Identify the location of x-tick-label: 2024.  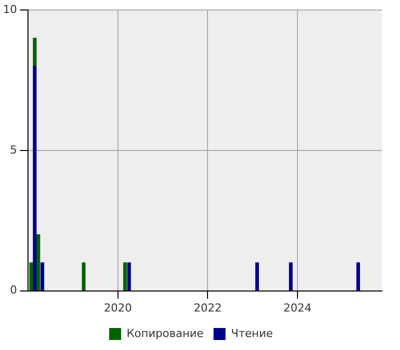
(298, 307).